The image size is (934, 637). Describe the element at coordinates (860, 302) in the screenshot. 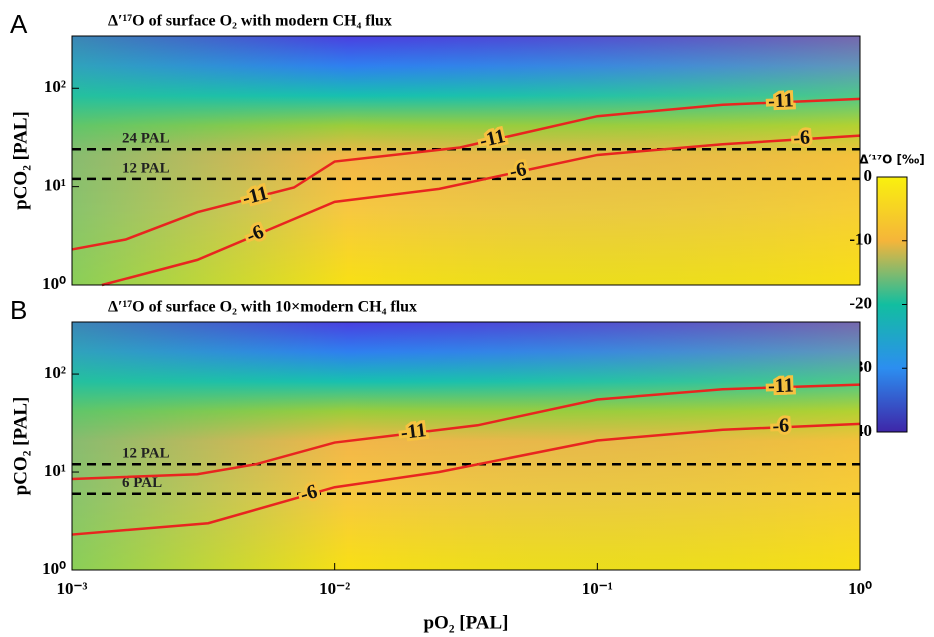

I see `colorbar-tick-label: -20` at that location.